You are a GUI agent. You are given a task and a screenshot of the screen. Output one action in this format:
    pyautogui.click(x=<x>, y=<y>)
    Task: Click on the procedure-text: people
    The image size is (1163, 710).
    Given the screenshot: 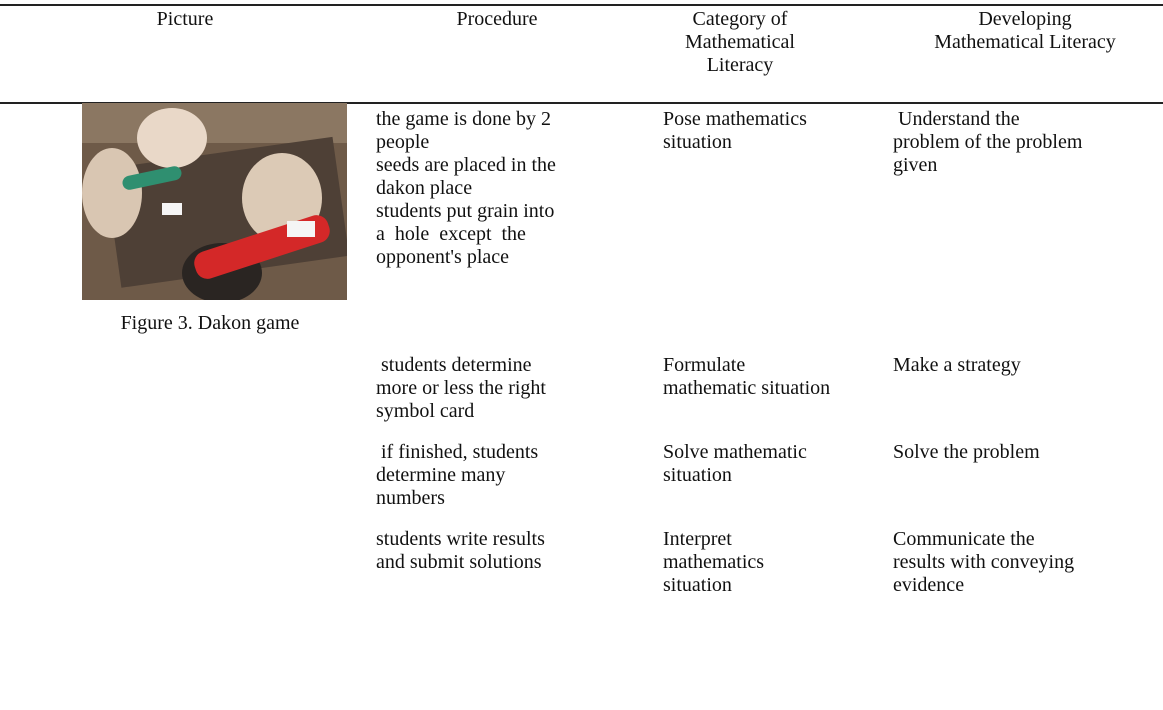 What is the action you would take?
    pyautogui.click(x=403, y=142)
    